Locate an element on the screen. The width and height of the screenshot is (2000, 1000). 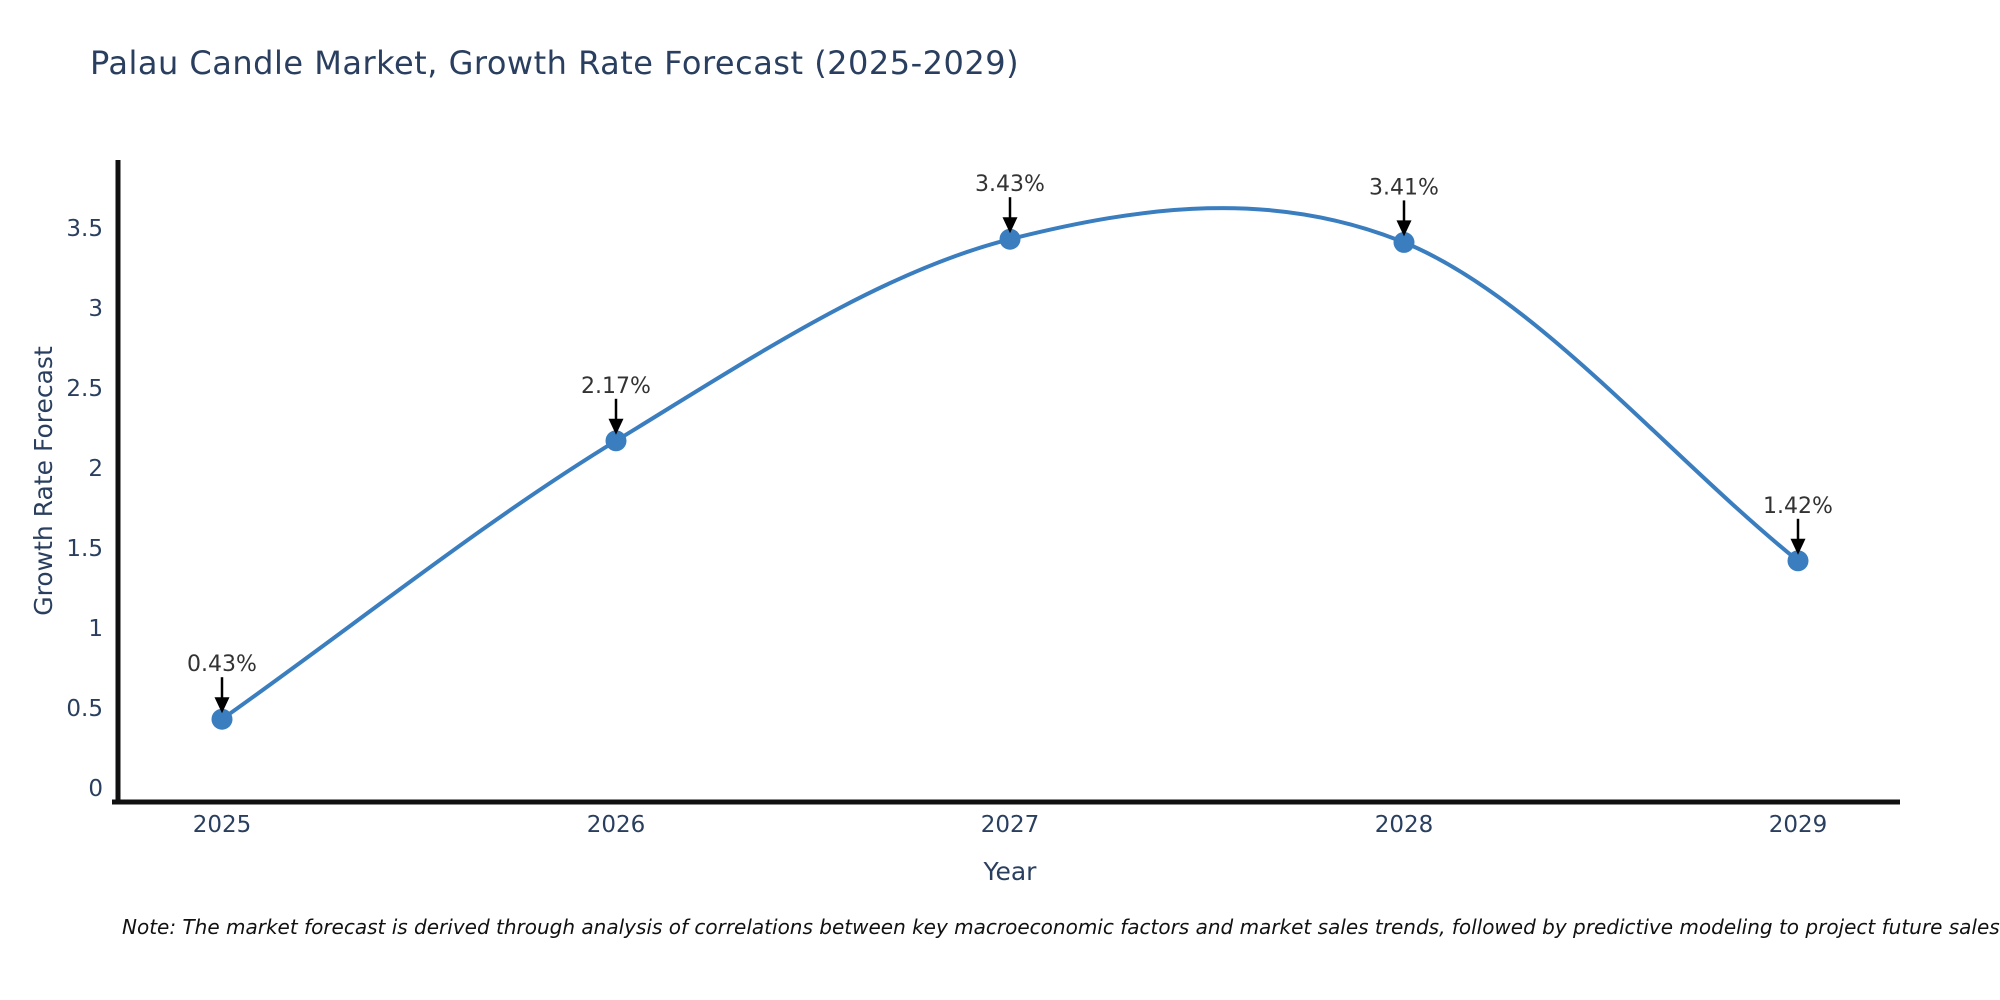
y-tick-label: 2.5 is located at coordinates (84, 389).